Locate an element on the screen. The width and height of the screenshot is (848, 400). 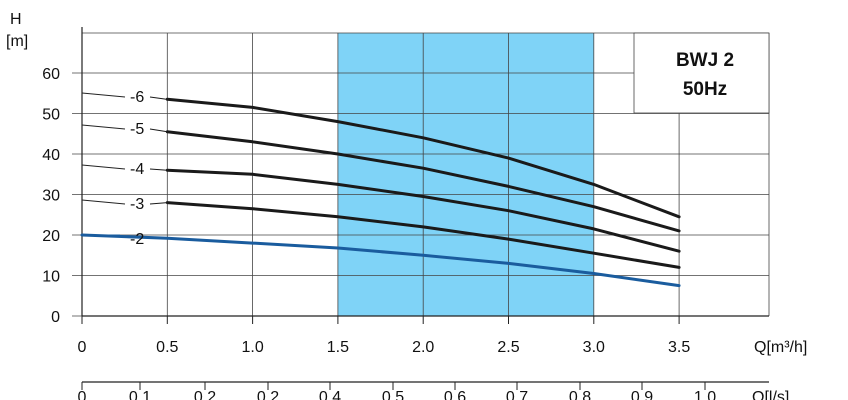
x2-tick-label: 0.5 is located at coordinates (393, 394).